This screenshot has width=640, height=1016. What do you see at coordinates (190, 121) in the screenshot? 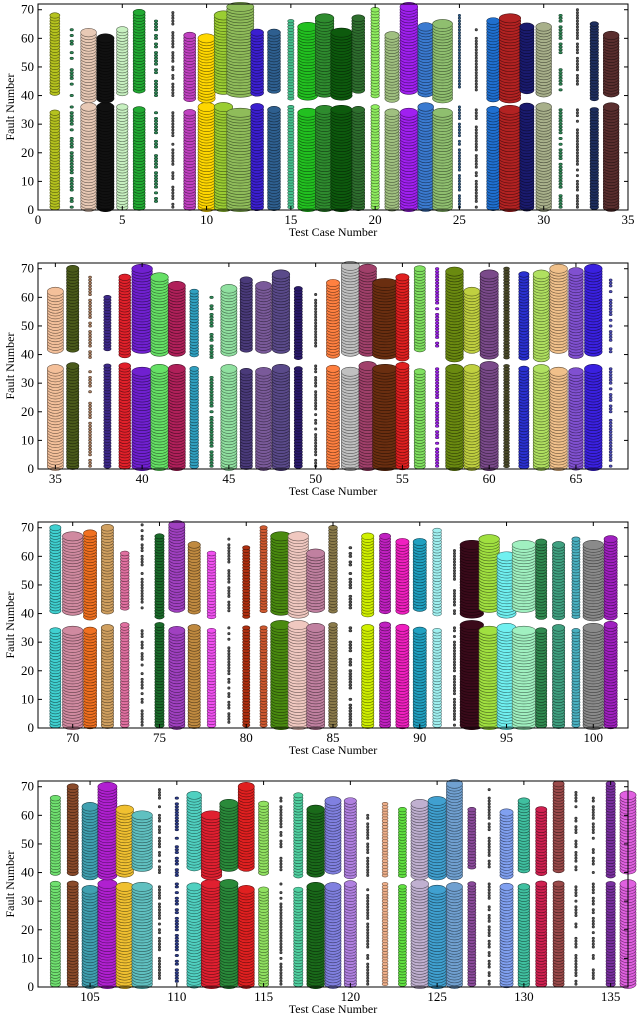
I see `test-case-9-markers` at bounding box center [190, 121].